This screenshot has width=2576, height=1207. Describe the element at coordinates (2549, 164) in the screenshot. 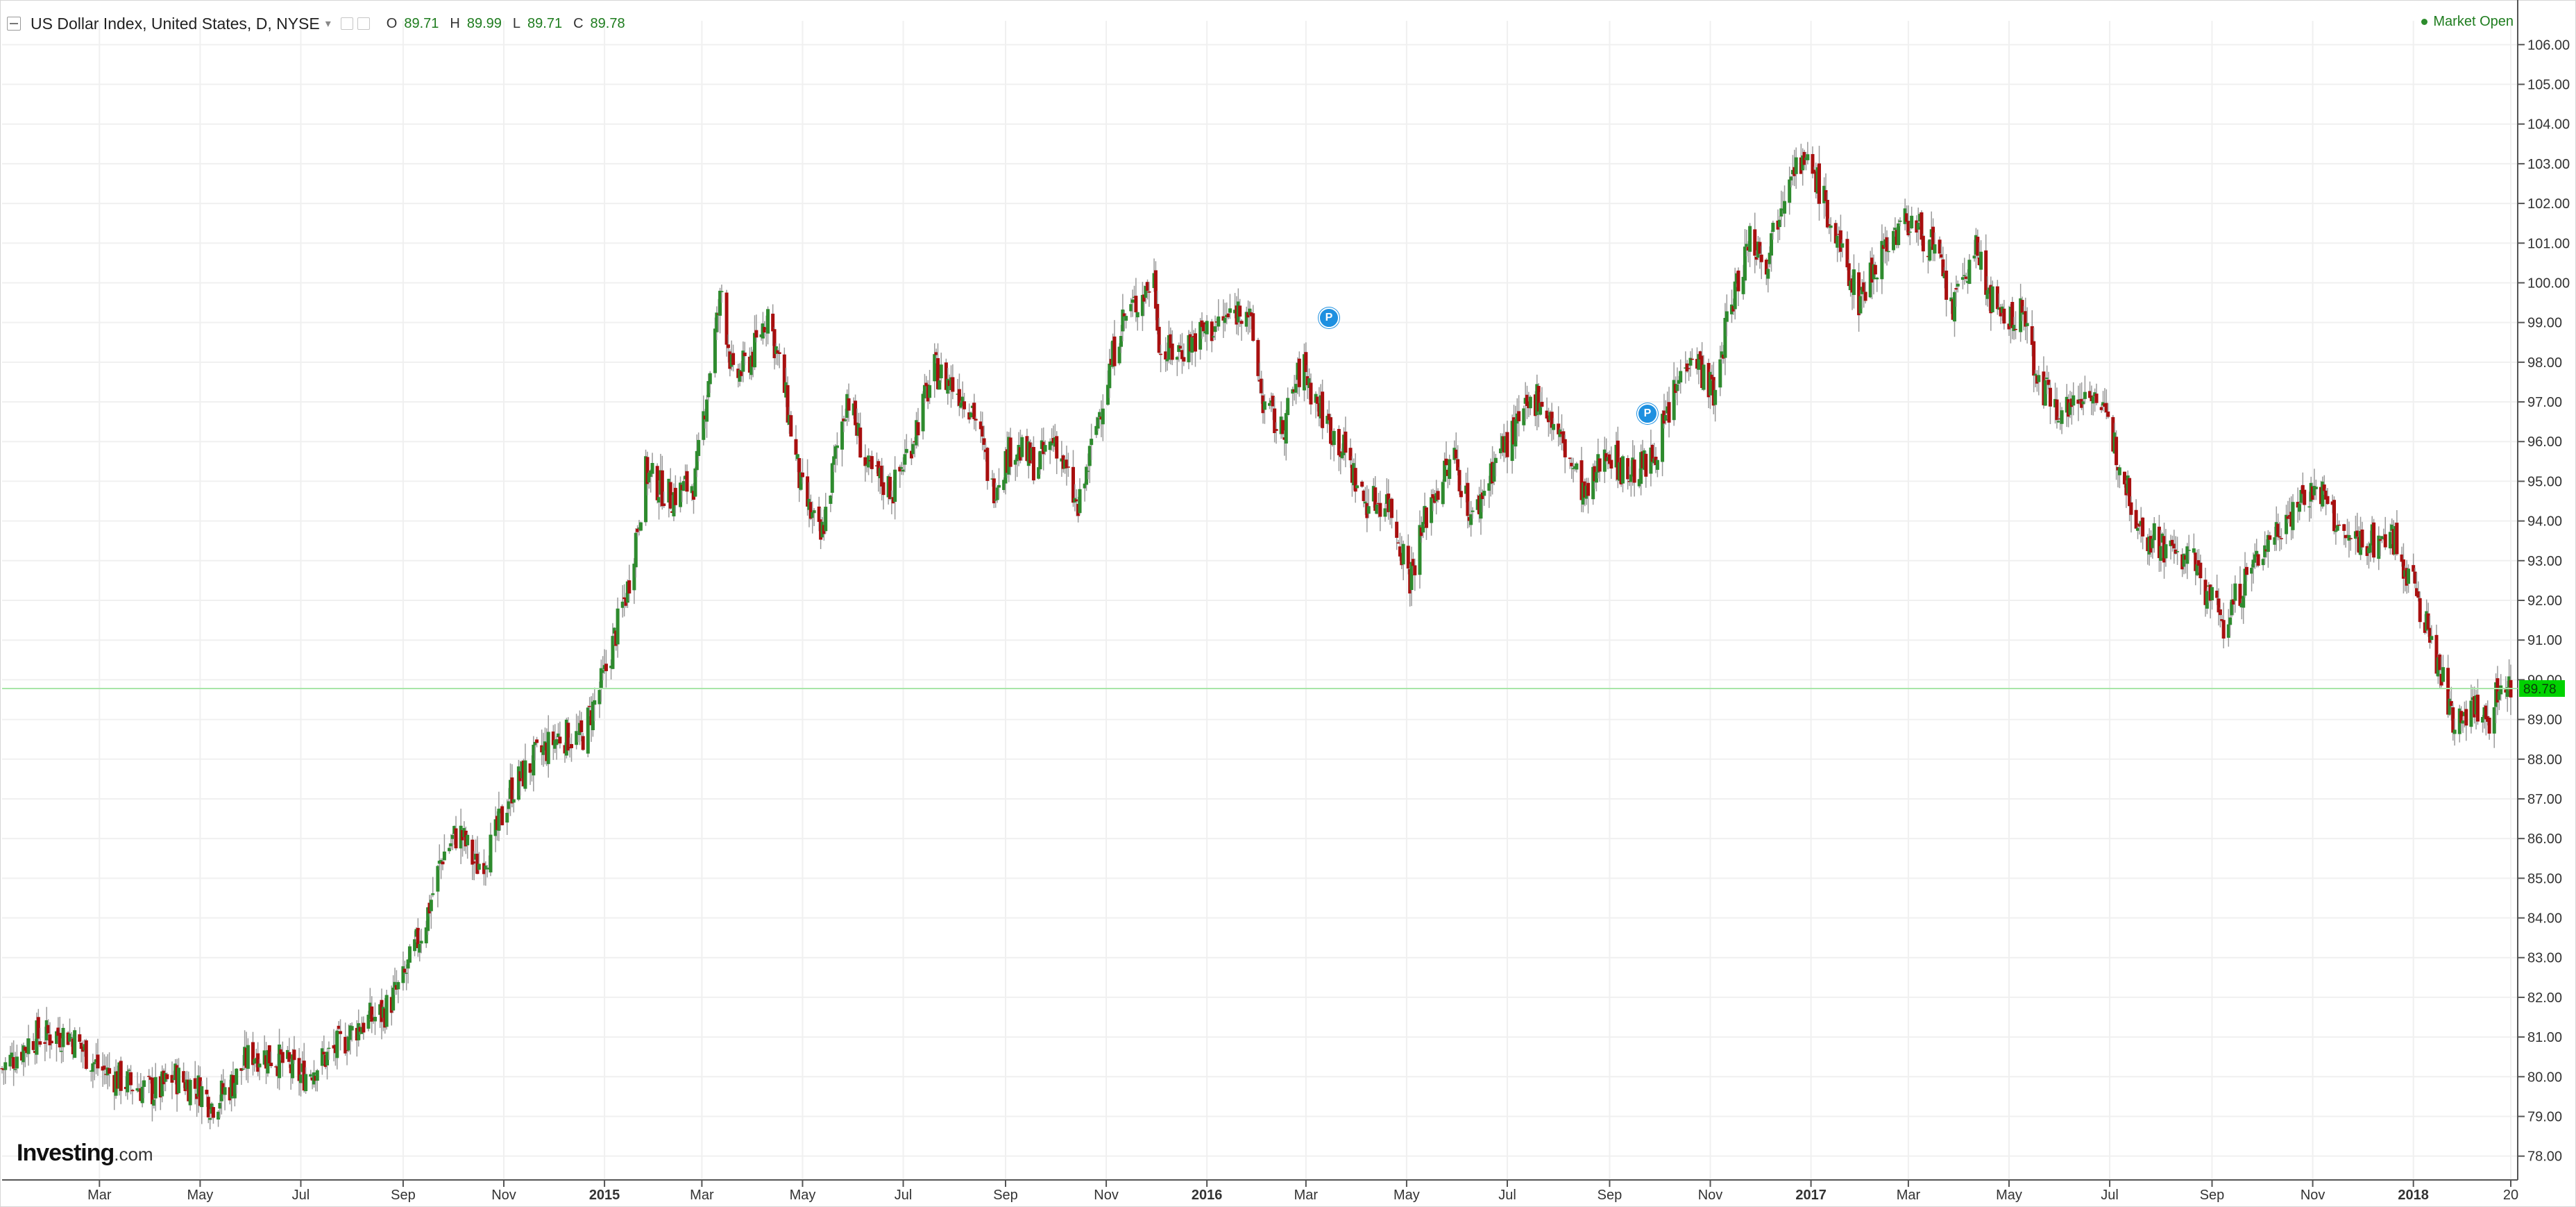

I see `y-tick-label: 103.00` at that location.